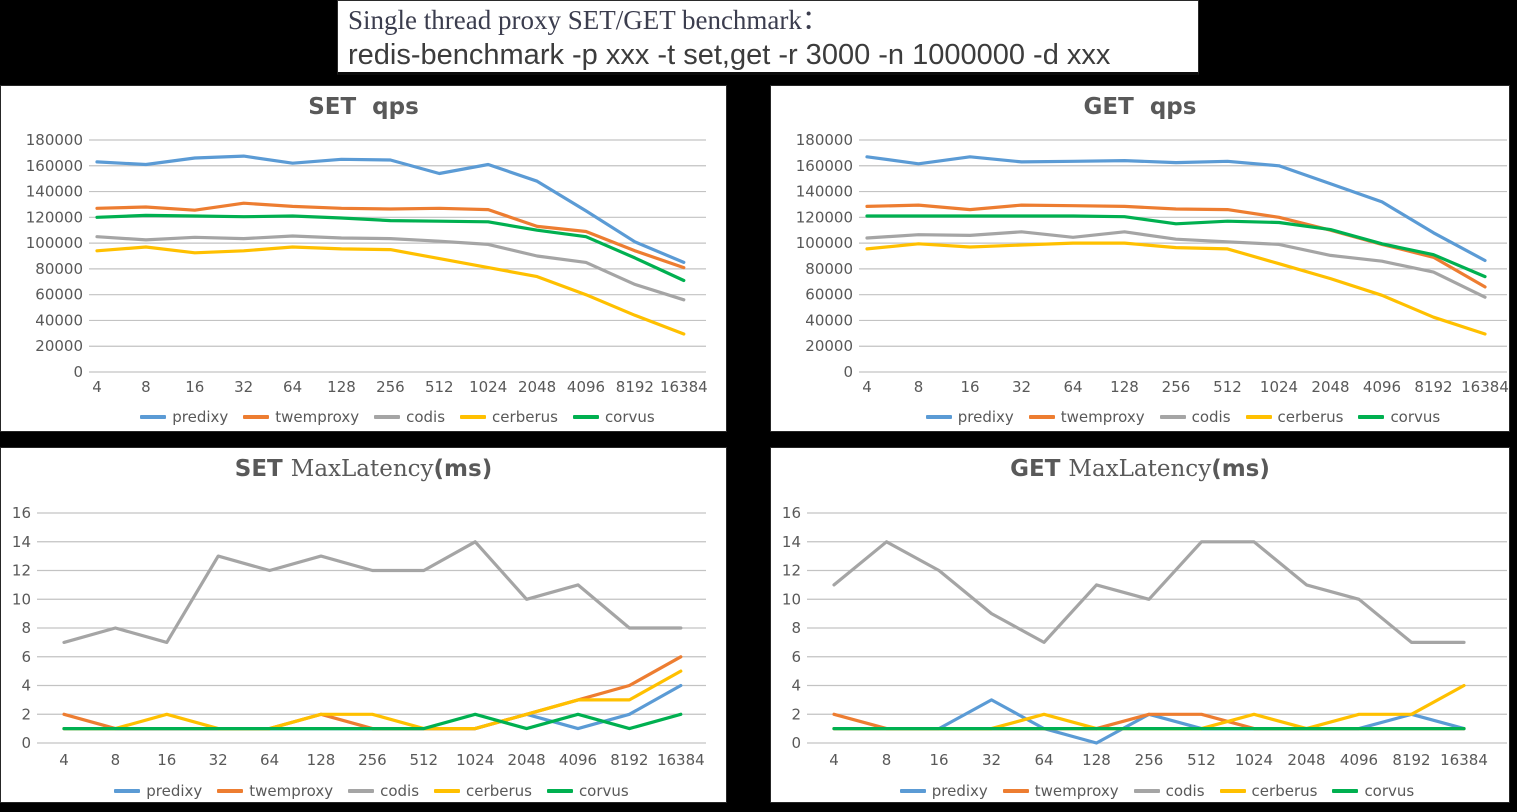  What do you see at coordinates (586, 387) in the screenshot?
I see `x-axis-label: 4096` at bounding box center [586, 387].